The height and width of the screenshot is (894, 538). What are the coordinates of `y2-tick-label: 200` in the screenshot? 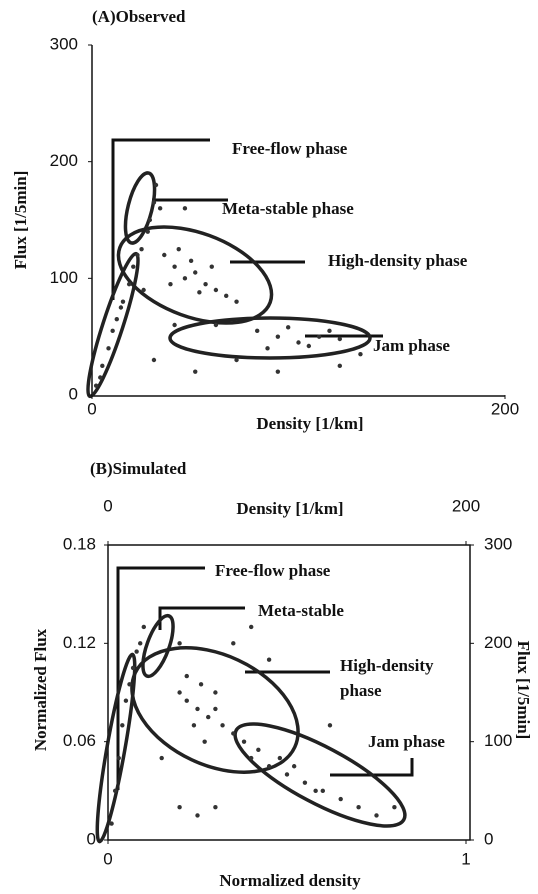 It's located at (498, 642).